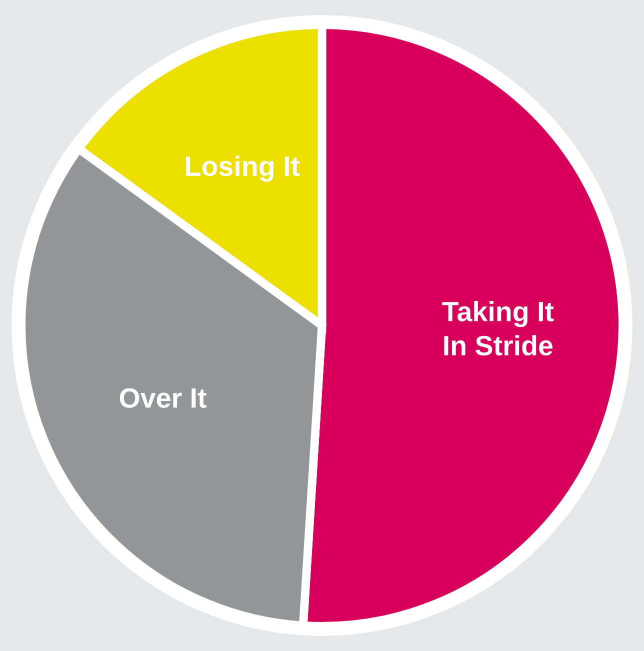 The image size is (644, 651). Describe the element at coordinates (498, 328) in the screenshot. I see `slice-label: Taking It In Stride` at that location.